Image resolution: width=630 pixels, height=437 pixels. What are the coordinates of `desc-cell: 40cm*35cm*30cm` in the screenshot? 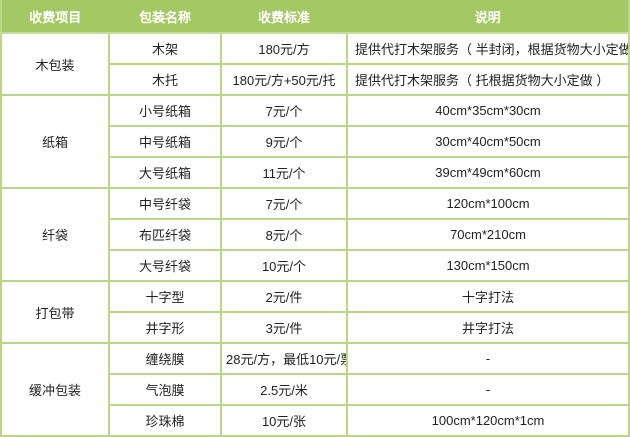 It's located at (488, 110).